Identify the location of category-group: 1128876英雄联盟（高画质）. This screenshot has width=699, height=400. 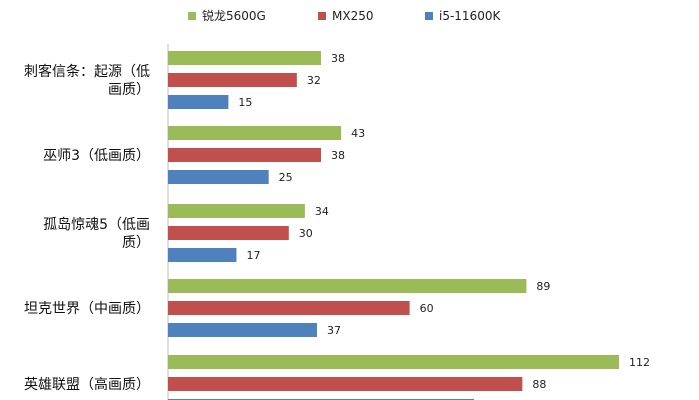
(337, 377).